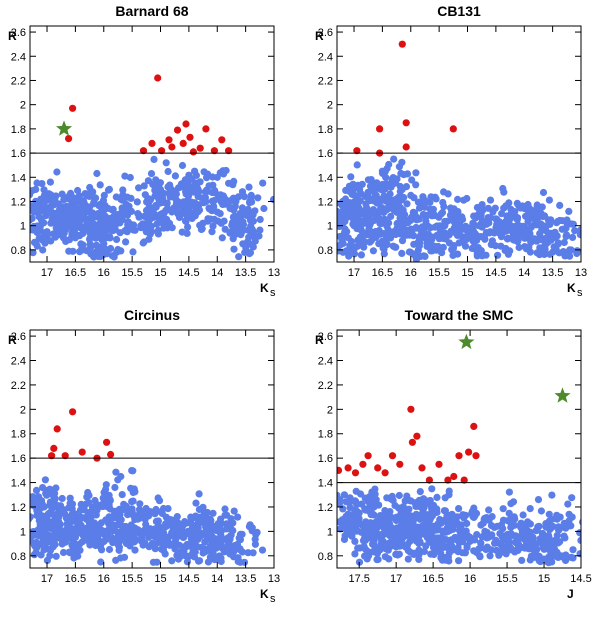  Describe the element at coordinates (47, 579) in the screenshot. I see `x-tick-label: 17` at that location.